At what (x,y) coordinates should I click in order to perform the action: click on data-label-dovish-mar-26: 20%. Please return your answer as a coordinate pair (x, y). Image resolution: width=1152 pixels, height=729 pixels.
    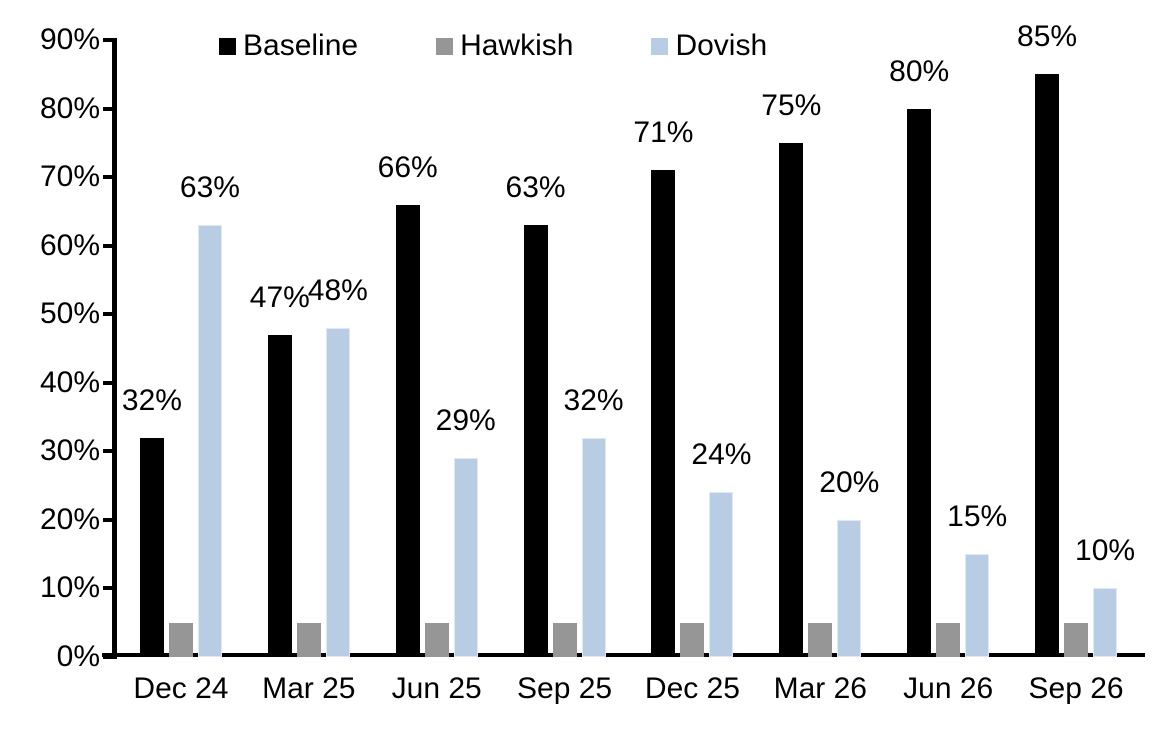
    Looking at the image, I should click on (849, 482).